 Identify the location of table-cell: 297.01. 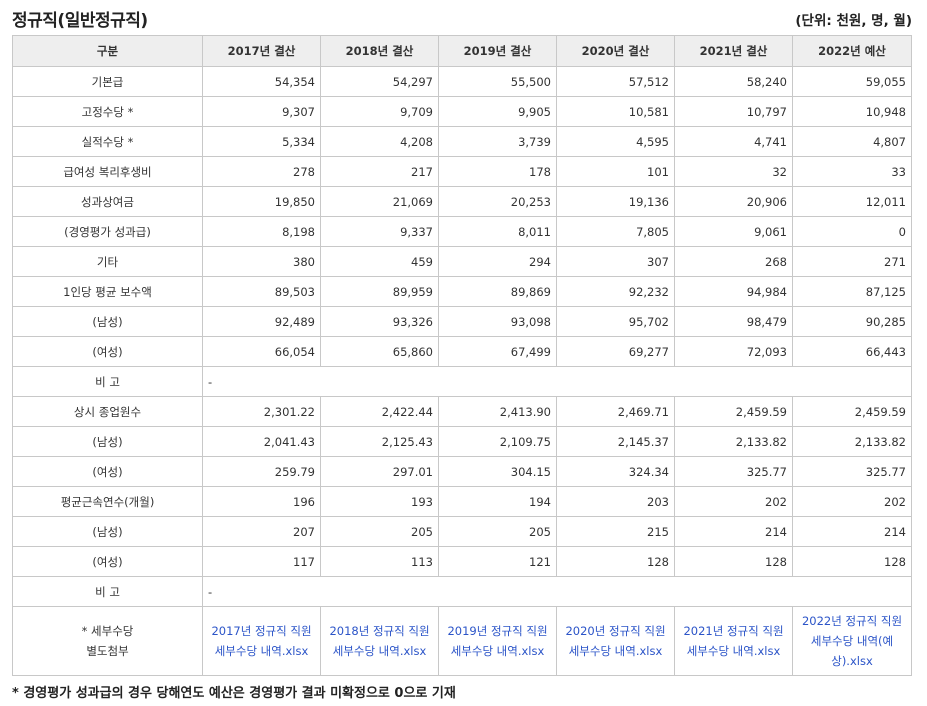
(379, 471).